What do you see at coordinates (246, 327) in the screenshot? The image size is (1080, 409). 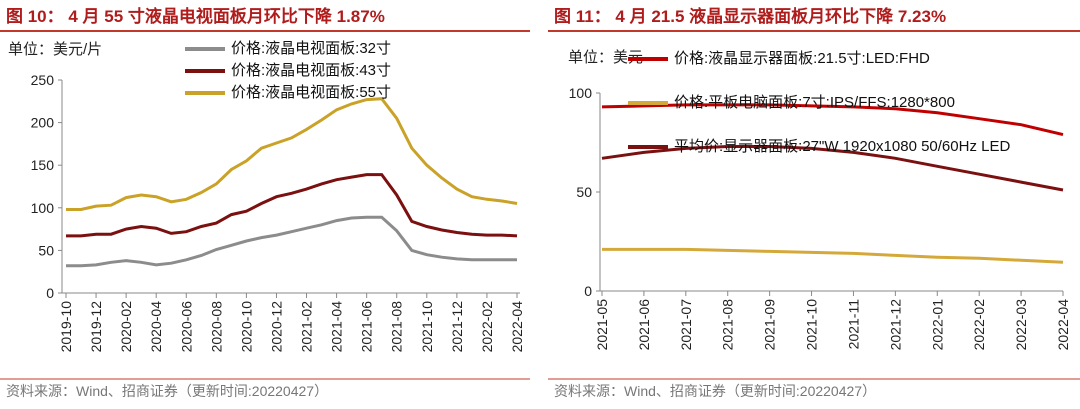 I see `x-tick-label: 2020-10` at bounding box center [246, 327].